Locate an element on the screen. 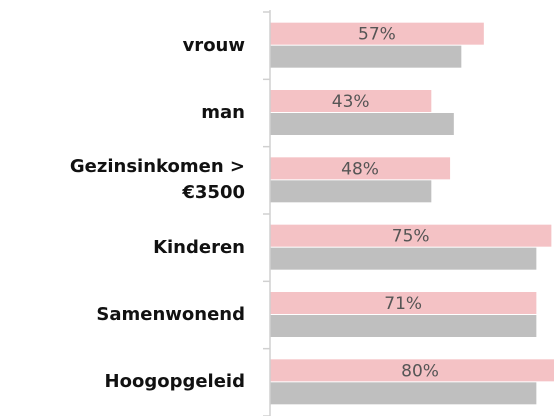 The image size is (554, 416). value-label: 48% is located at coordinates (360, 169).